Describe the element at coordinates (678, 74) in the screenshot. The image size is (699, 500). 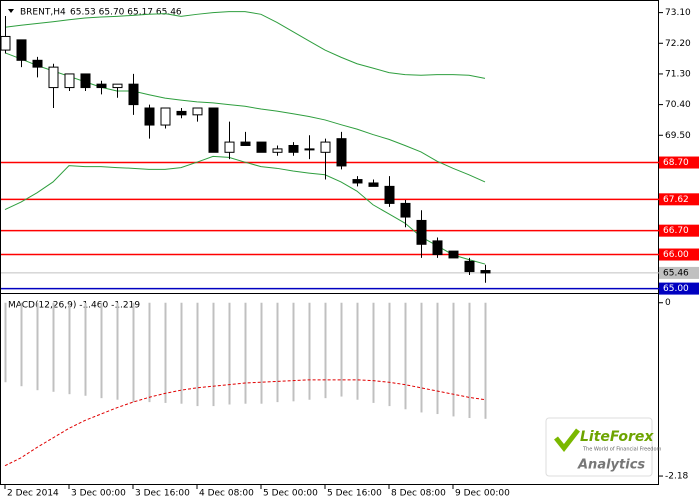
I see `y-tick-label: 71.30` at that location.